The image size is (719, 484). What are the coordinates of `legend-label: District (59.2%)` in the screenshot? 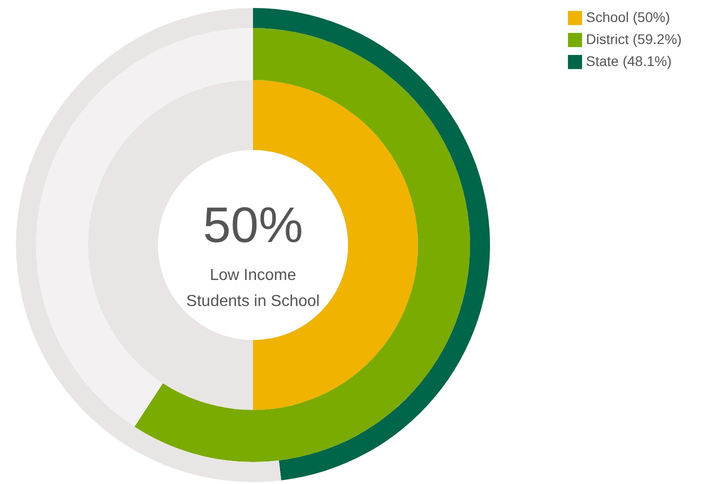 It's located at (634, 39).